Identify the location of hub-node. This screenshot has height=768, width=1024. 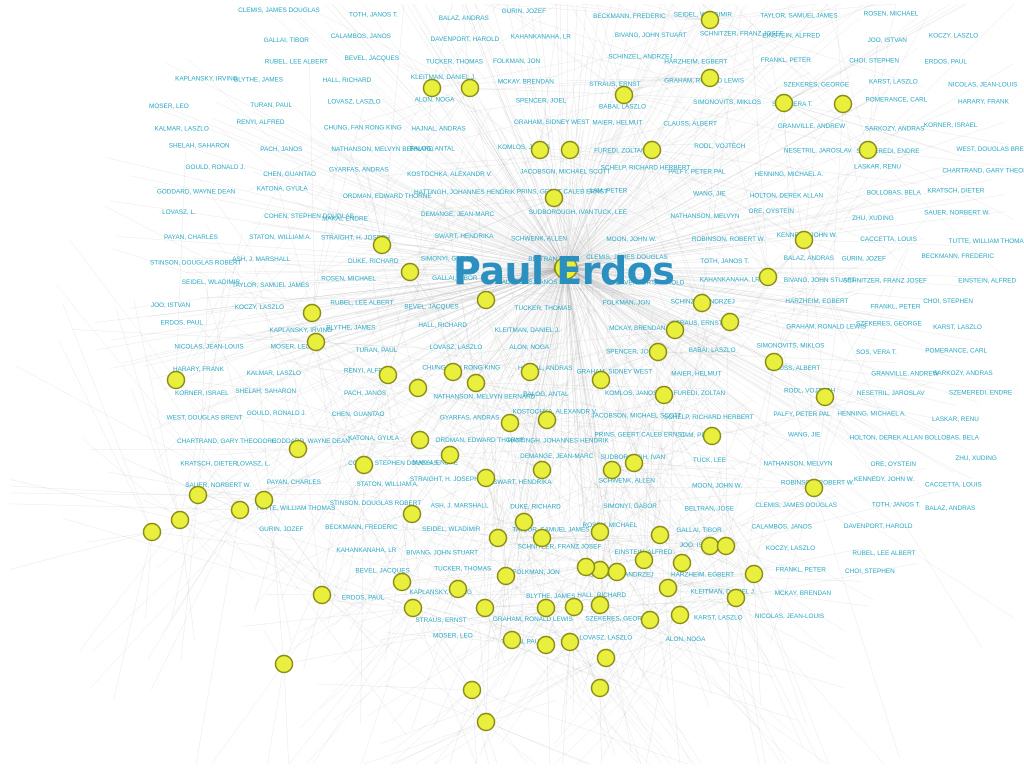
(566, 268).